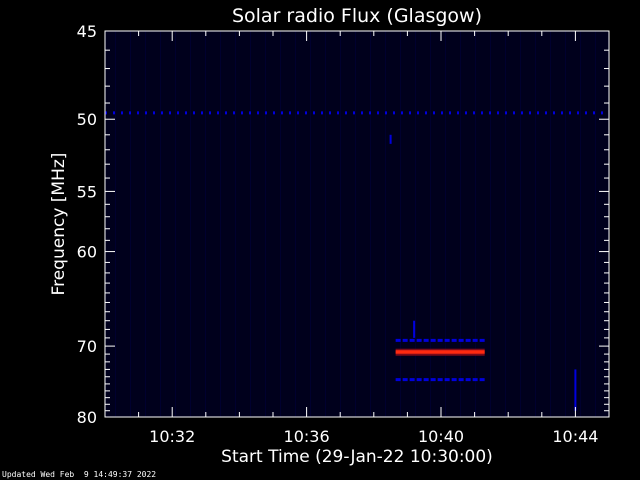 The image size is (640, 480). What do you see at coordinates (87, 119) in the screenshot?
I see `y-tick-label: 50` at bounding box center [87, 119].